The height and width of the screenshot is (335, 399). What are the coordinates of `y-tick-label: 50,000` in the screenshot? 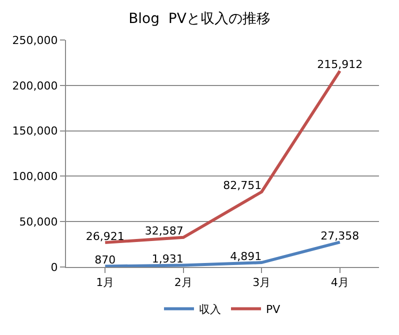 It's located at (38, 221).